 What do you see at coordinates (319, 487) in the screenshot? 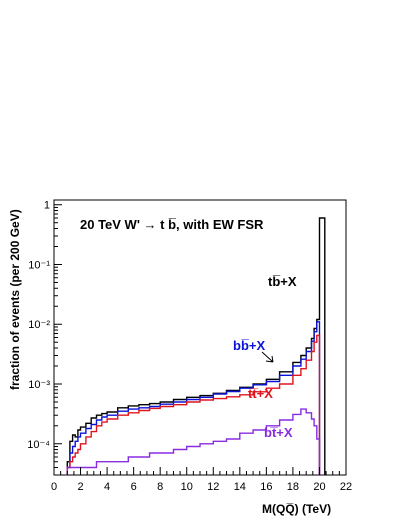
I see `x-tick-label: 20` at bounding box center [319, 487].